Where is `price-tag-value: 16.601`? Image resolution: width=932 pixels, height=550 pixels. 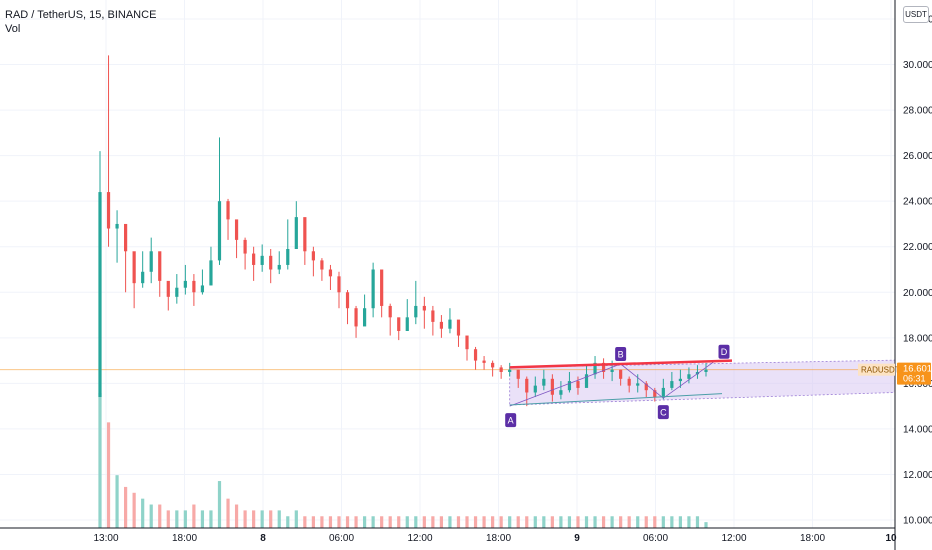 price-tag-value: 16.601 is located at coordinates (917, 369).